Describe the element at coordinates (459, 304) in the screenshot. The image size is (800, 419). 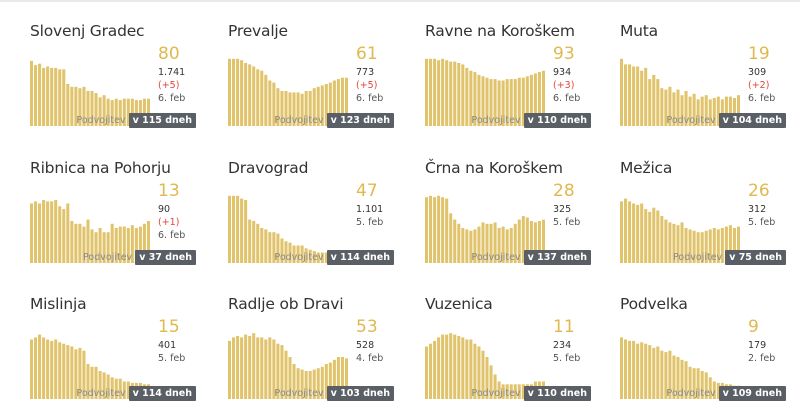
I see `municipality-name: Vuzenica` at that location.